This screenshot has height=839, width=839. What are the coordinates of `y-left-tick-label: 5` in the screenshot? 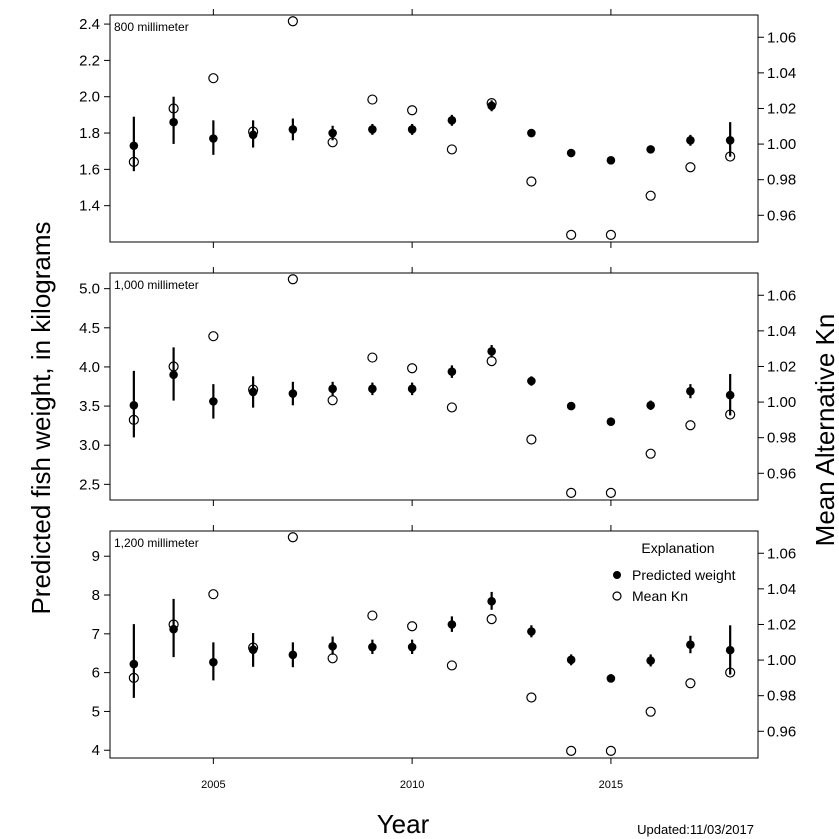 It's located at (96, 711).